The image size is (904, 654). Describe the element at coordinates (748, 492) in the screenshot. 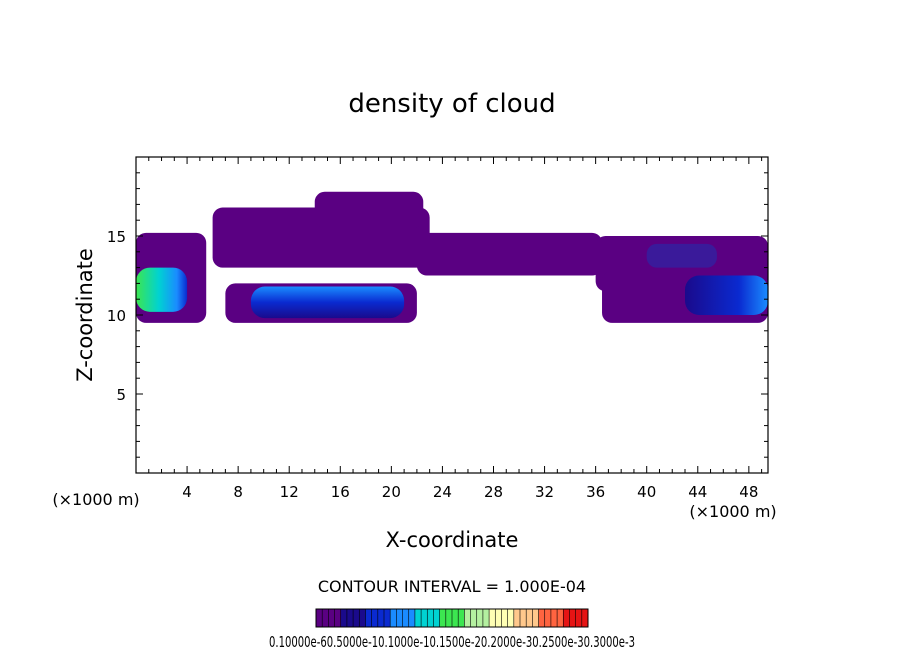

I see `x-tick-label: 48` at that location.